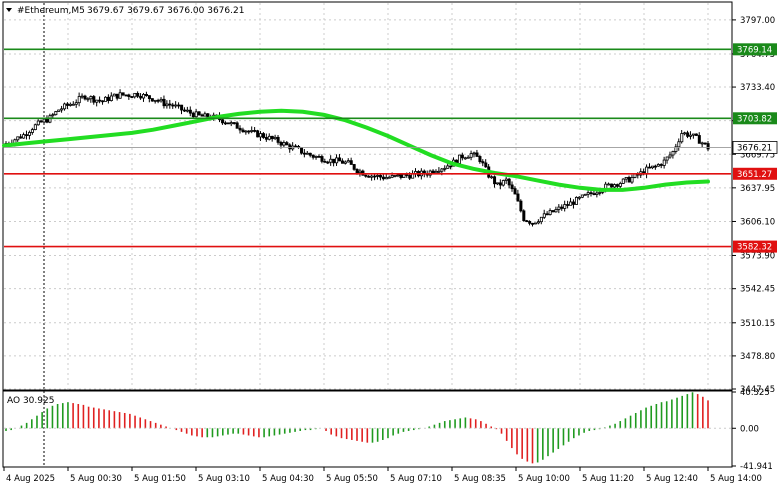 This screenshot has width=781, height=489. I want to click on x-tick-label: 5 Aug 12:40, so click(672, 479).